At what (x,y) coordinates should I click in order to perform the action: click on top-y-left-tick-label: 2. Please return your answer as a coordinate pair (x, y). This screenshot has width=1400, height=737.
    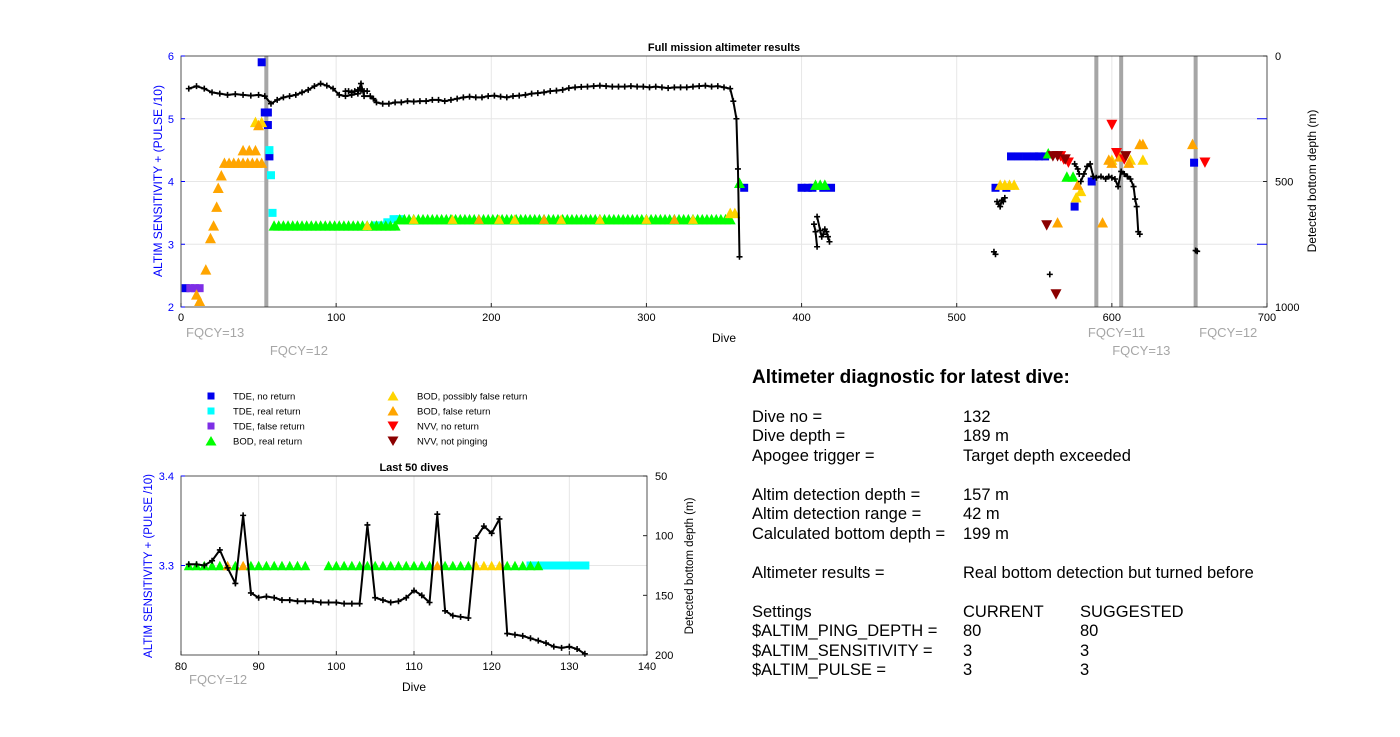
    Looking at the image, I should click on (171, 308).